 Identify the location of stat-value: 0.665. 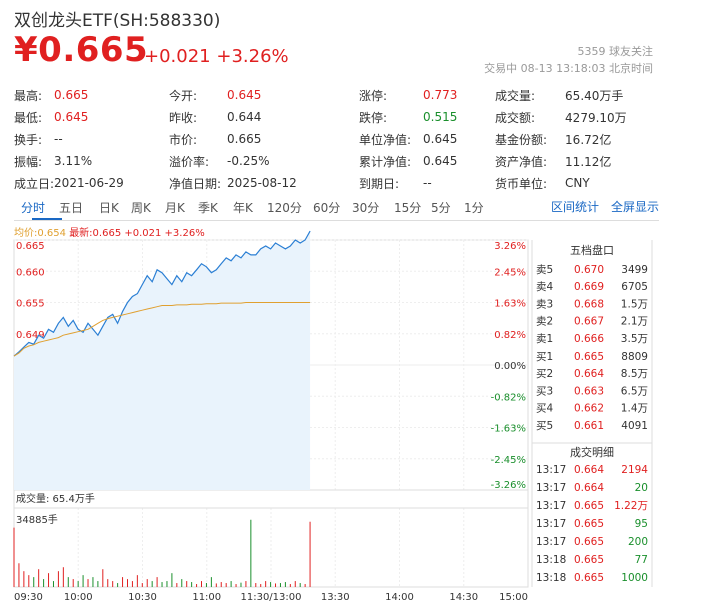
(71, 95).